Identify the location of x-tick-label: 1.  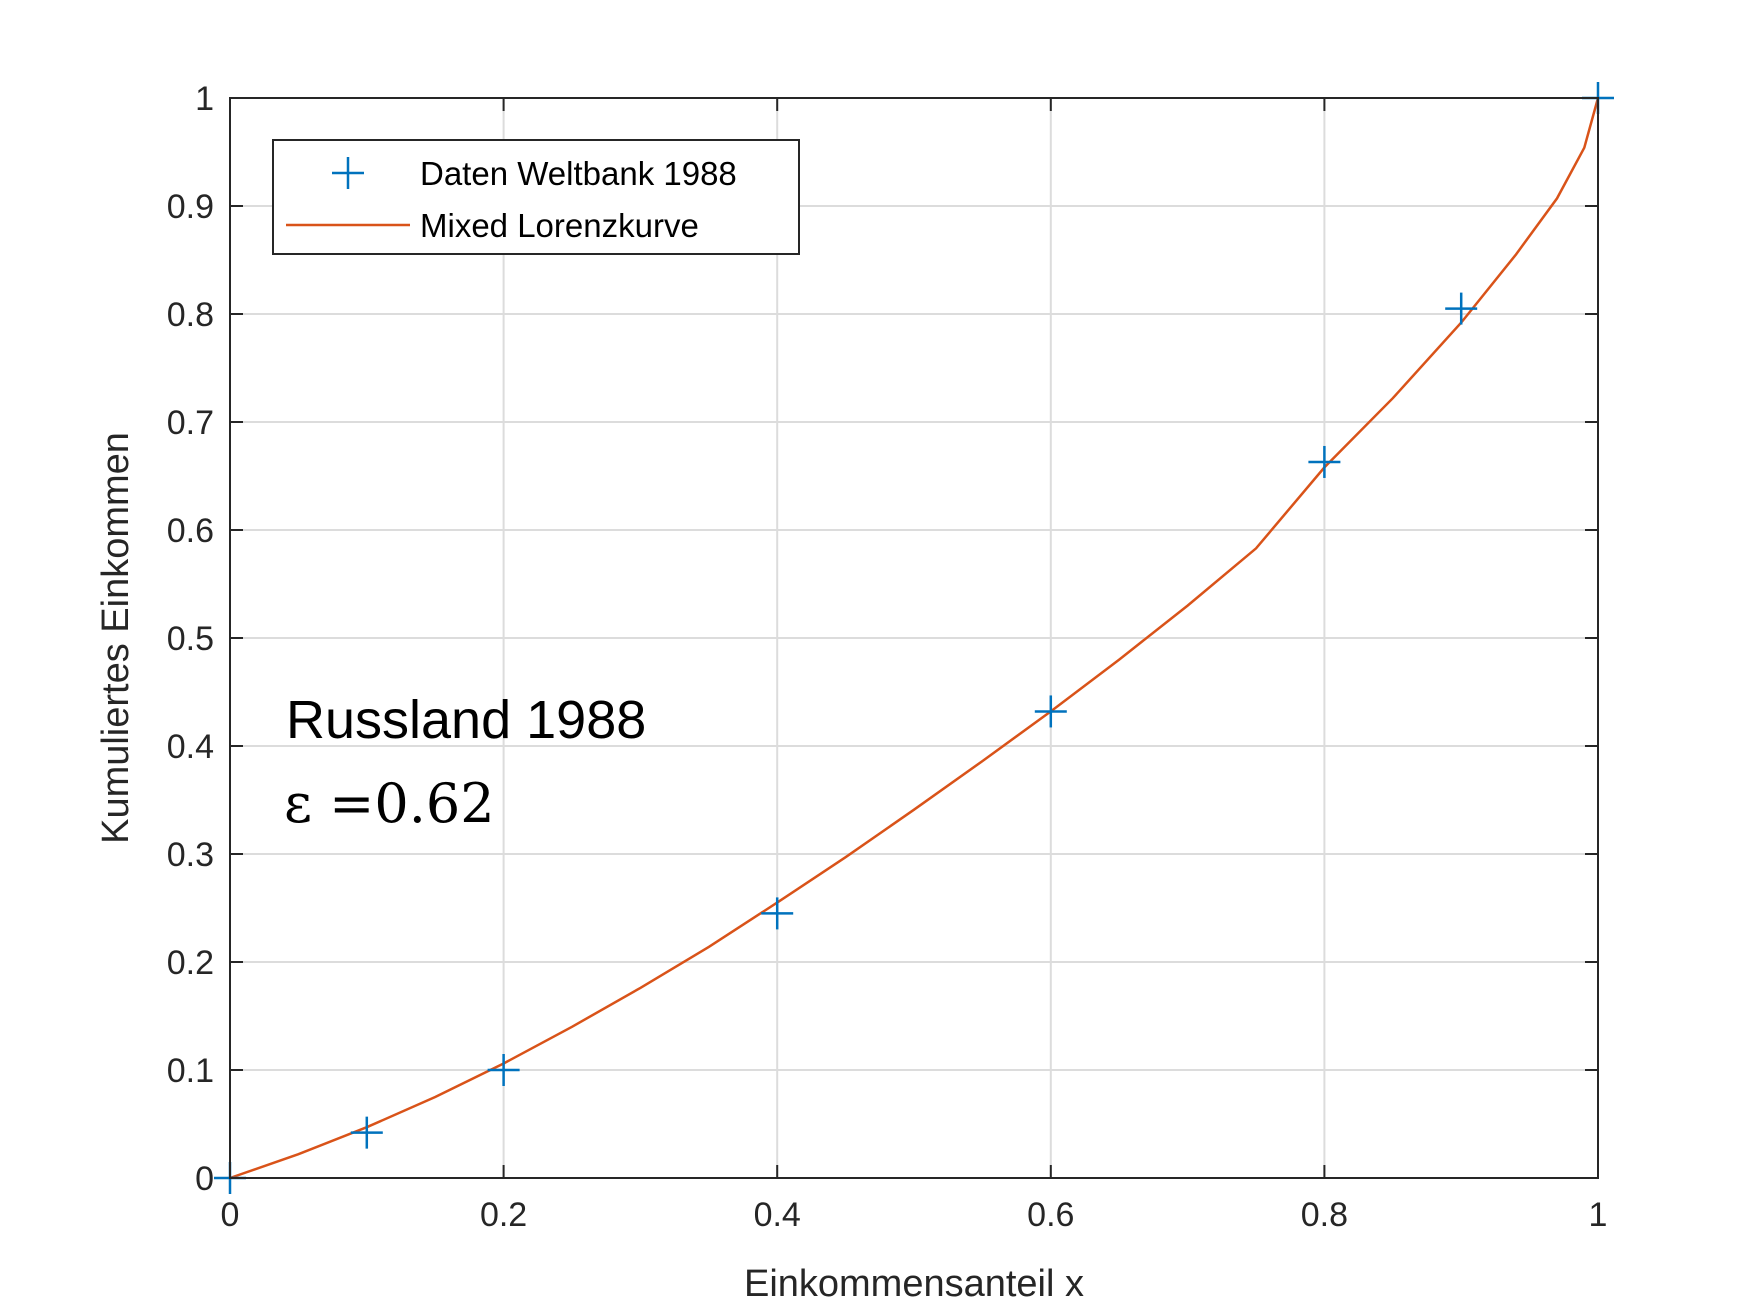
(1598, 1215).